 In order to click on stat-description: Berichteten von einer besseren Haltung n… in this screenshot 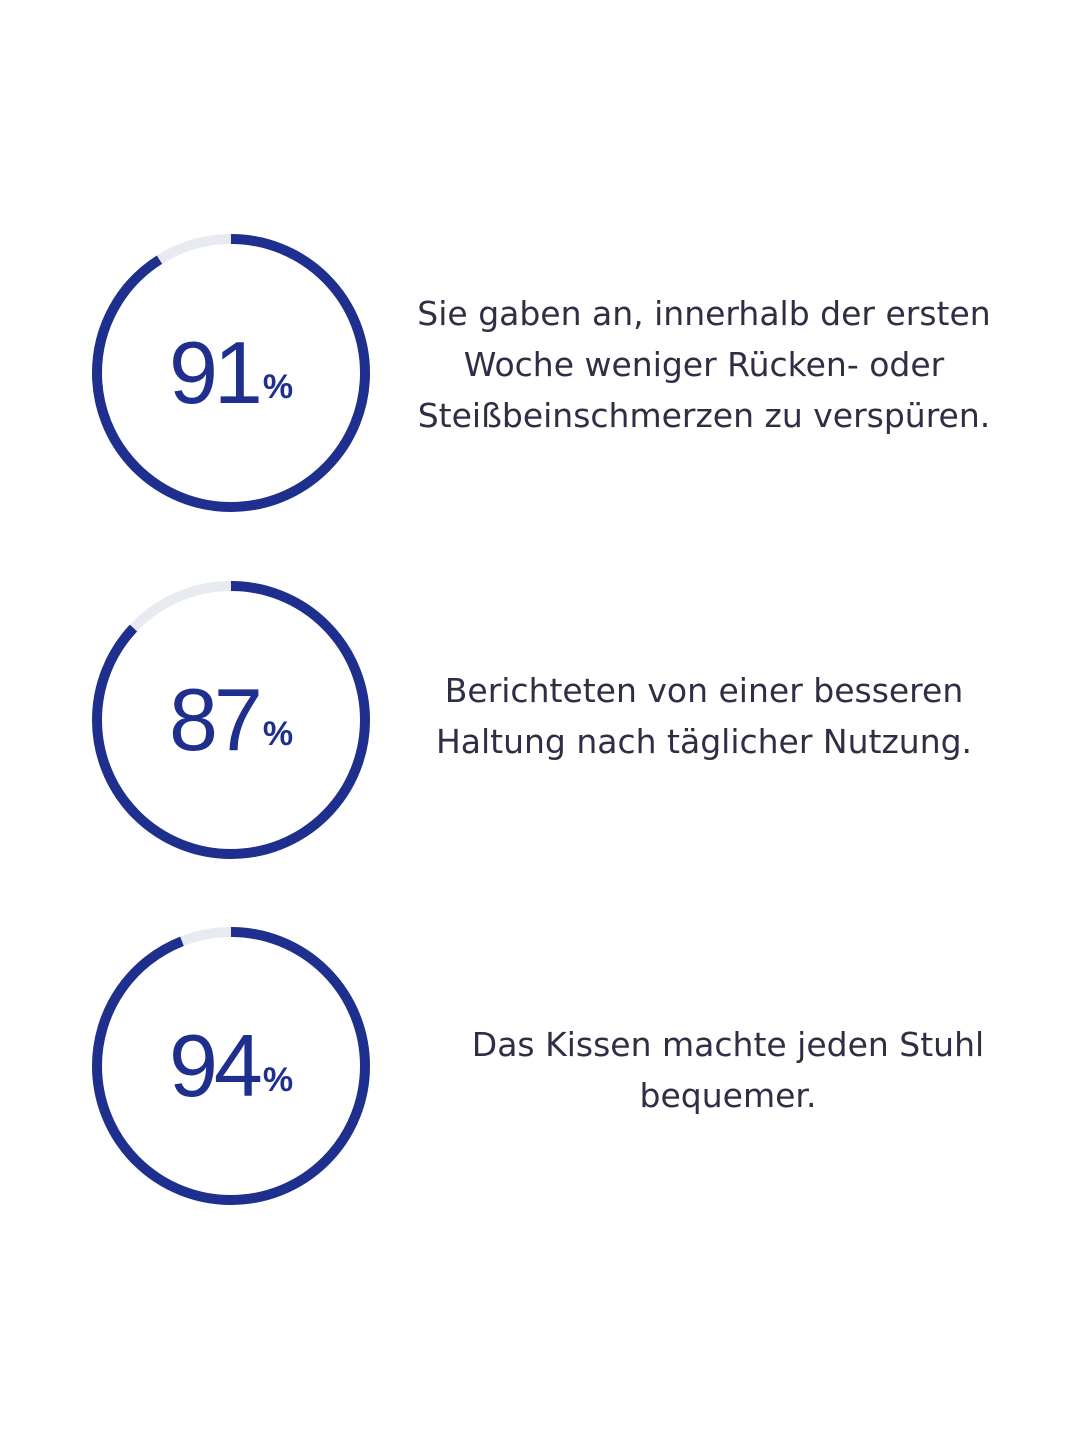, I will do `click(704, 716)`.